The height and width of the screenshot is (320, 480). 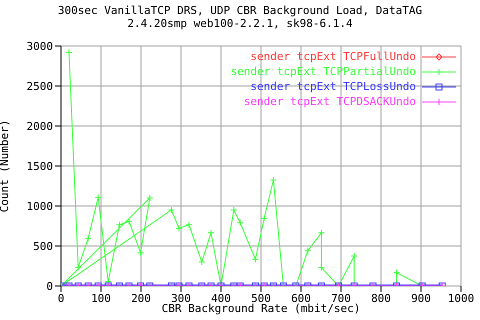 What do you see at coordinates (61, 298) in the screenshot?
I see `x-tick-label: 0` at bounding box center [61, 298].